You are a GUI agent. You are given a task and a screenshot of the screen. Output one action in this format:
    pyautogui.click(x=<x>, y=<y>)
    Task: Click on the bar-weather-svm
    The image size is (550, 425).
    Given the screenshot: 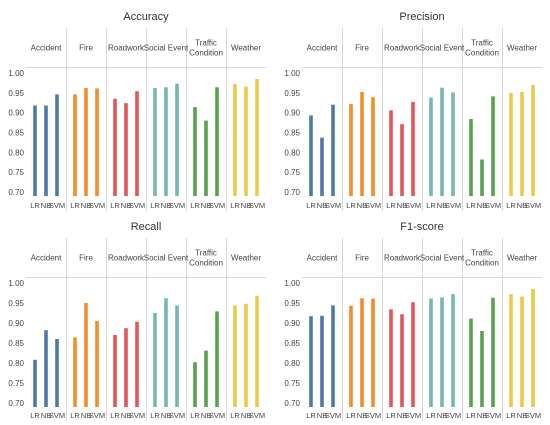 What is the action you would take?
    pyautogui.click(x=257, y=351)
    